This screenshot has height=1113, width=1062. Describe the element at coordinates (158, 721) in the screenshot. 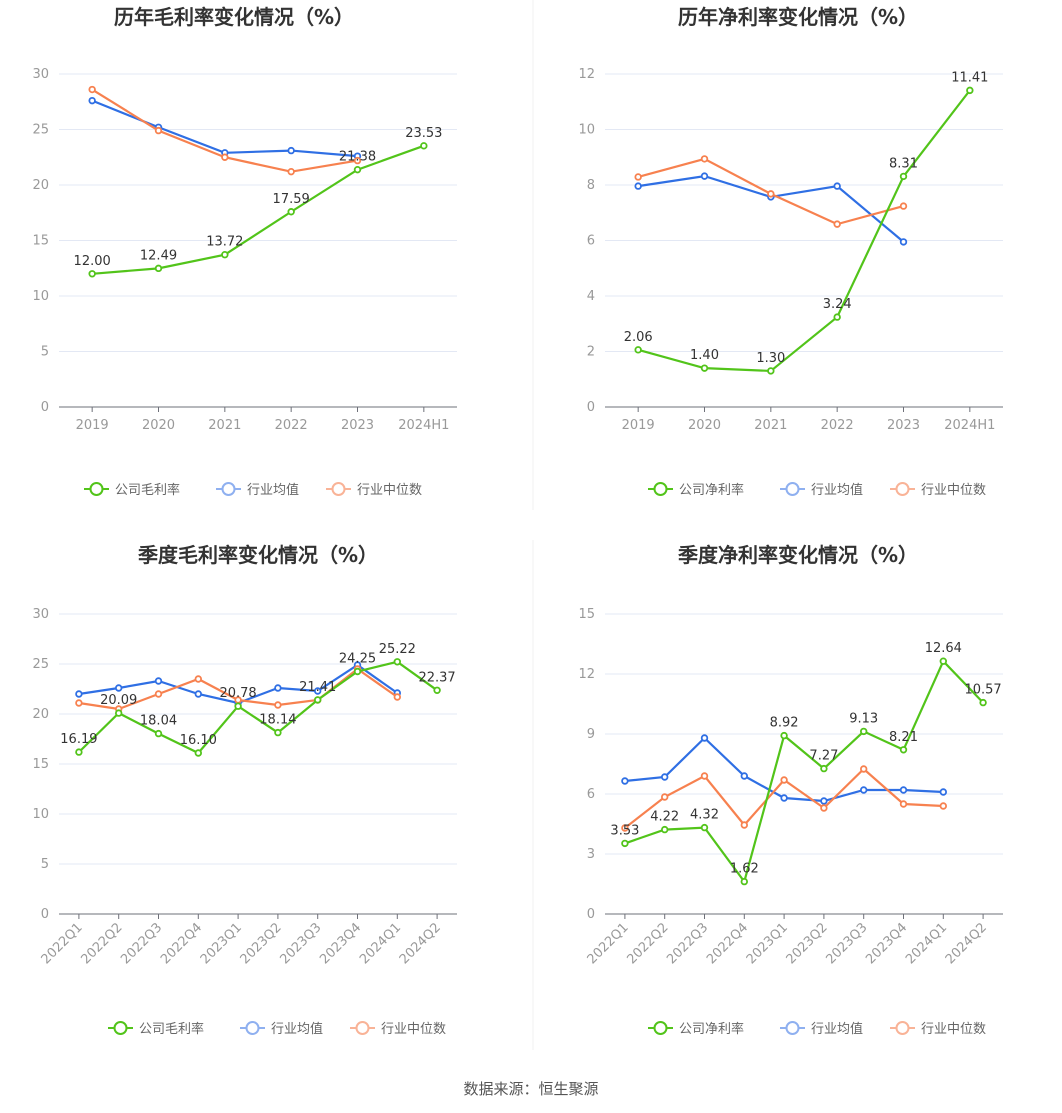

I see `data-label: 18.04` at that location.